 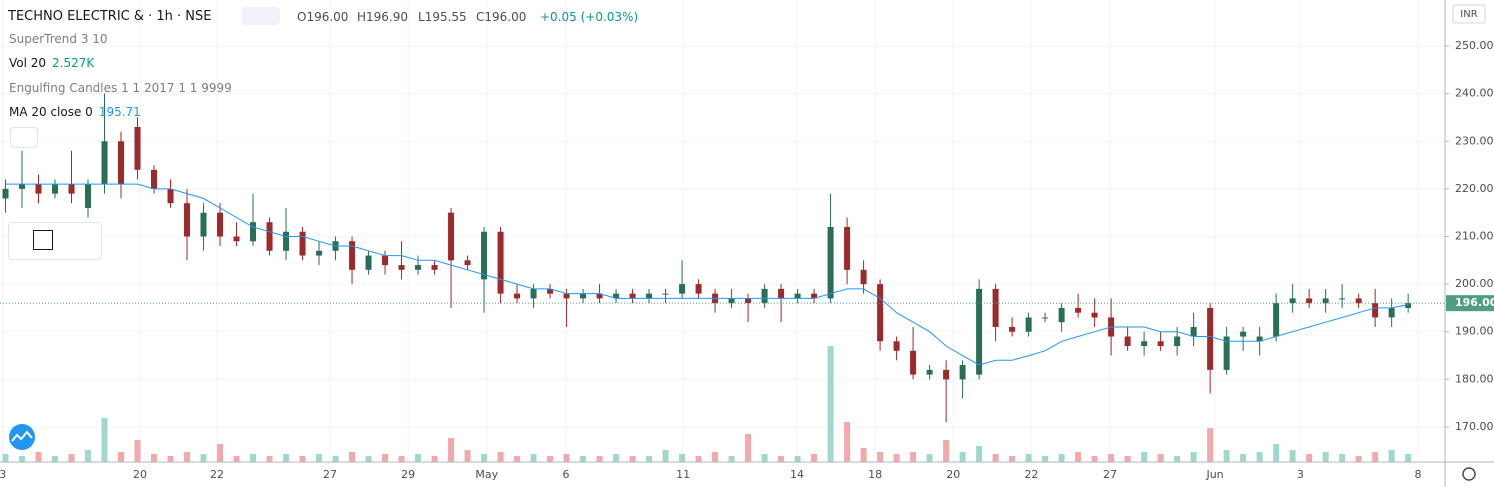 I want to click on last-price-label: 196.00, so click(x=1474, y=302).